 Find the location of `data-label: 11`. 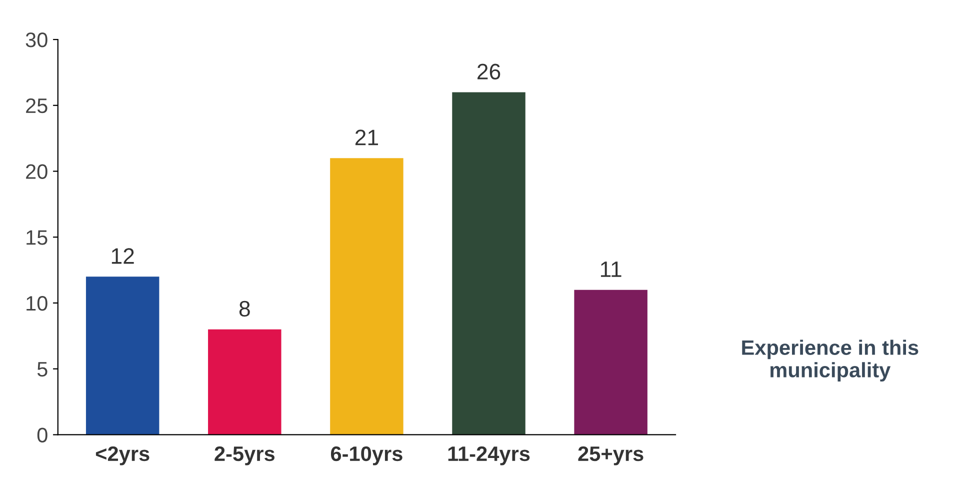

data-label: 11 is located at coordinates (611, 269).